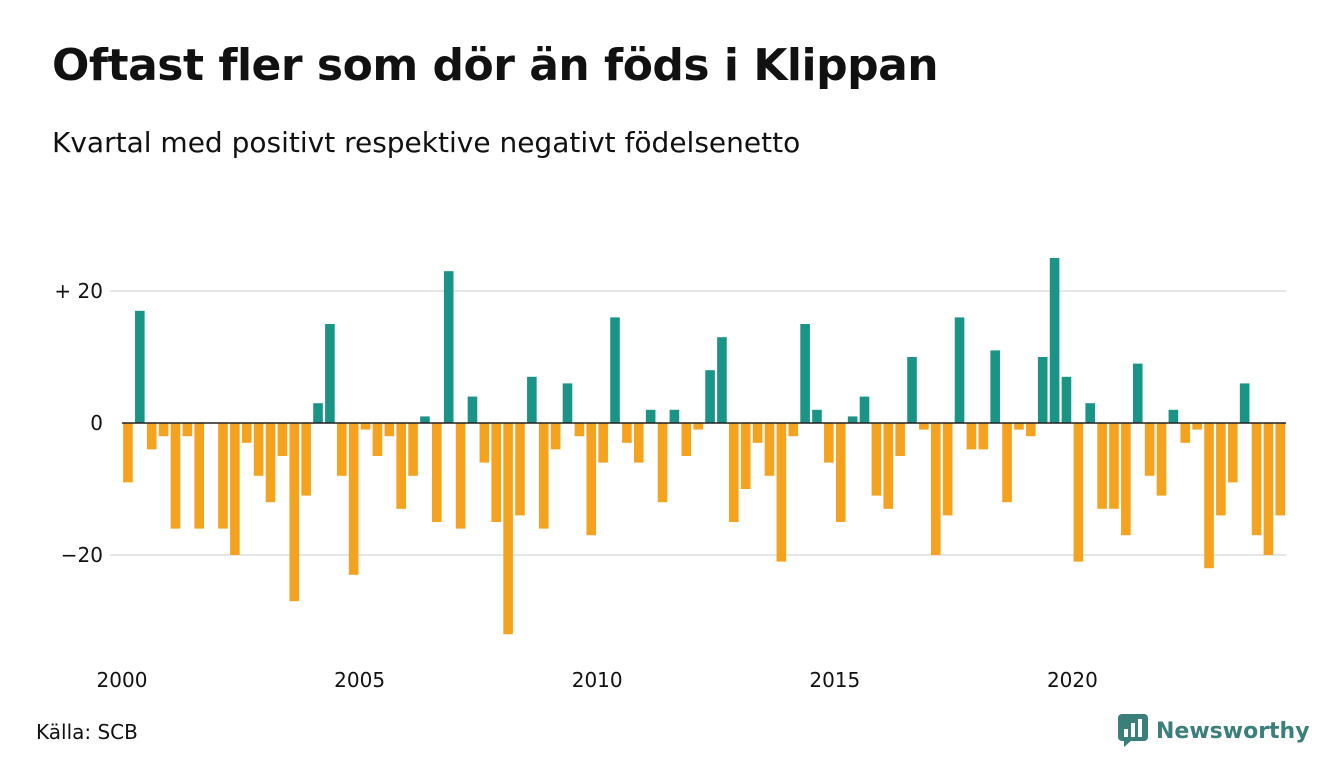 This screenshot has width=1340, height=780. What do you see at coordinates (495, 65) in the screenshot?
I see `chart-title: Oftast fler som dör än föds i Klippan` at bounding box center [495, 65].